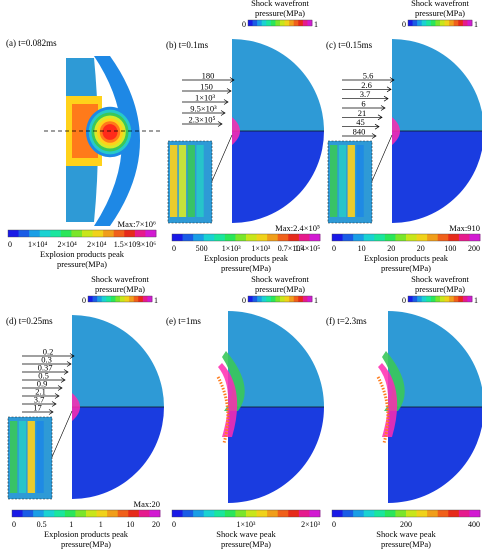  Describe the element at coordinates (362, 113) in the screenshot. I see `contour-label: 21` at that location.